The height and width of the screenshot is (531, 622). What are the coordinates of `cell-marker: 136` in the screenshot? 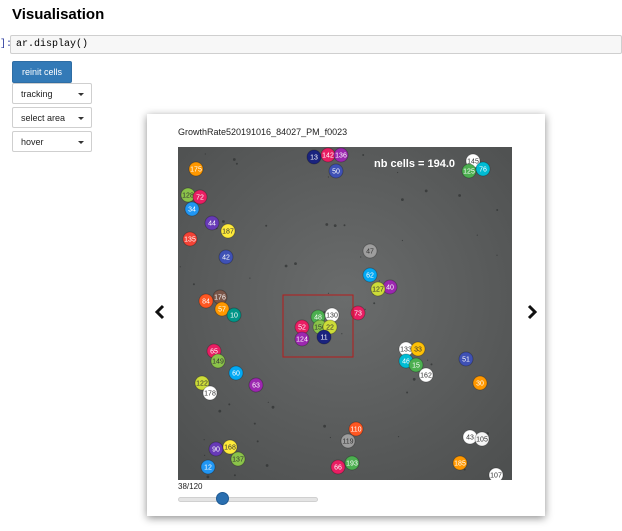 It's located at (341, 155).